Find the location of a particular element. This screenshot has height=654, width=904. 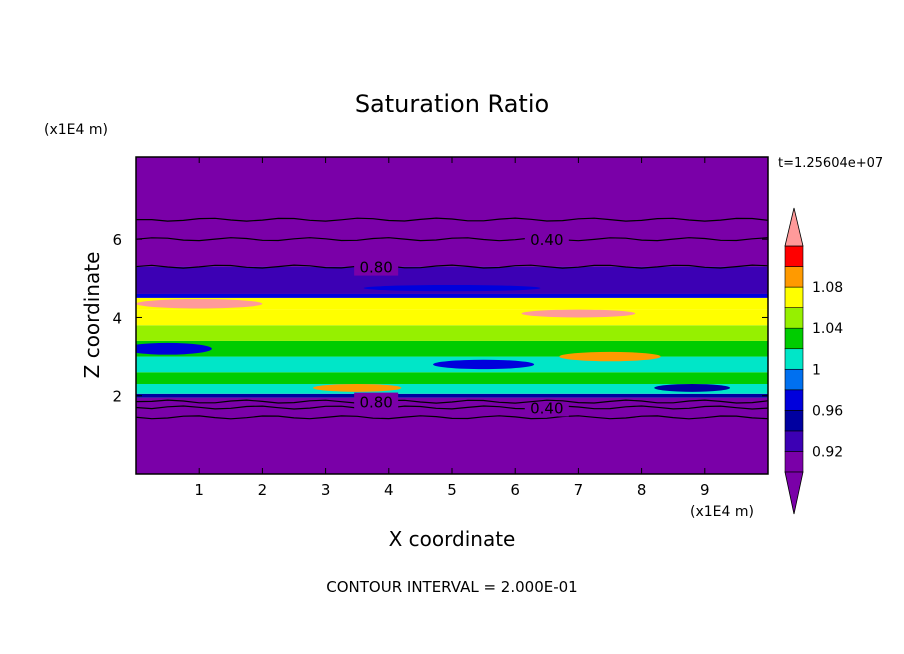

contour-label-2: 0.80 is located at coordinates (375, 403).